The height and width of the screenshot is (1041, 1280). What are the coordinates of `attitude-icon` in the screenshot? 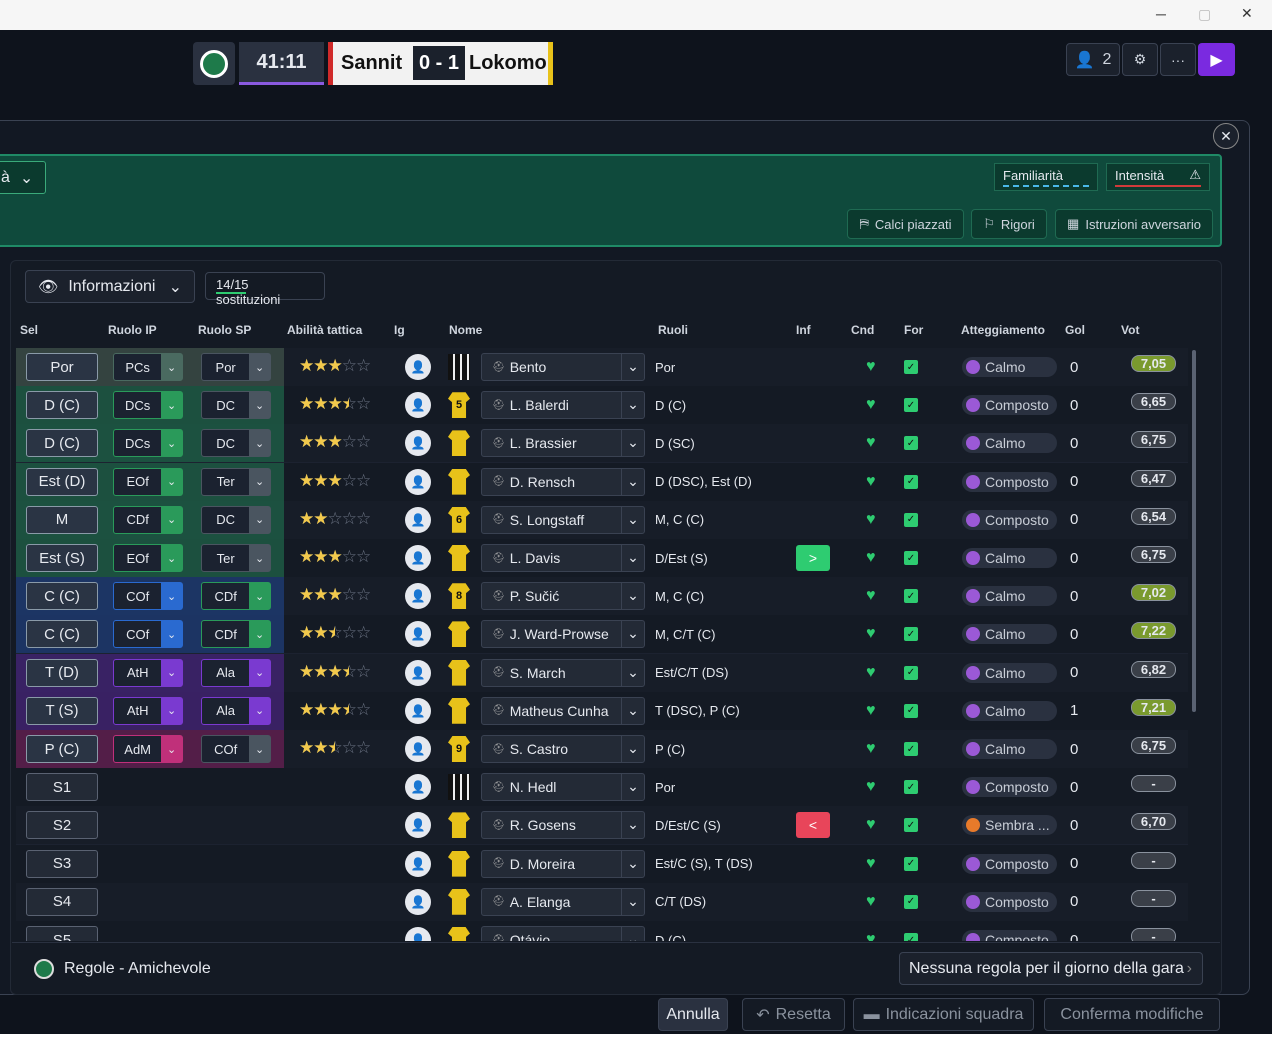 It's located at (973, 405).